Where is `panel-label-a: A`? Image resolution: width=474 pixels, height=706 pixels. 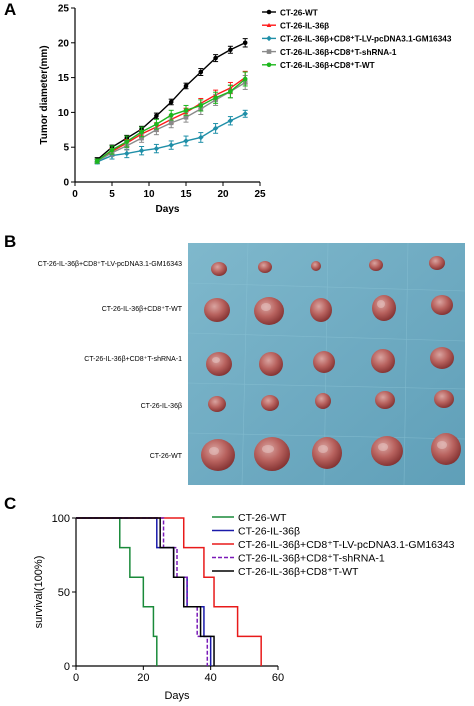 panel-label-a: A is located at coordinates (10, 9).